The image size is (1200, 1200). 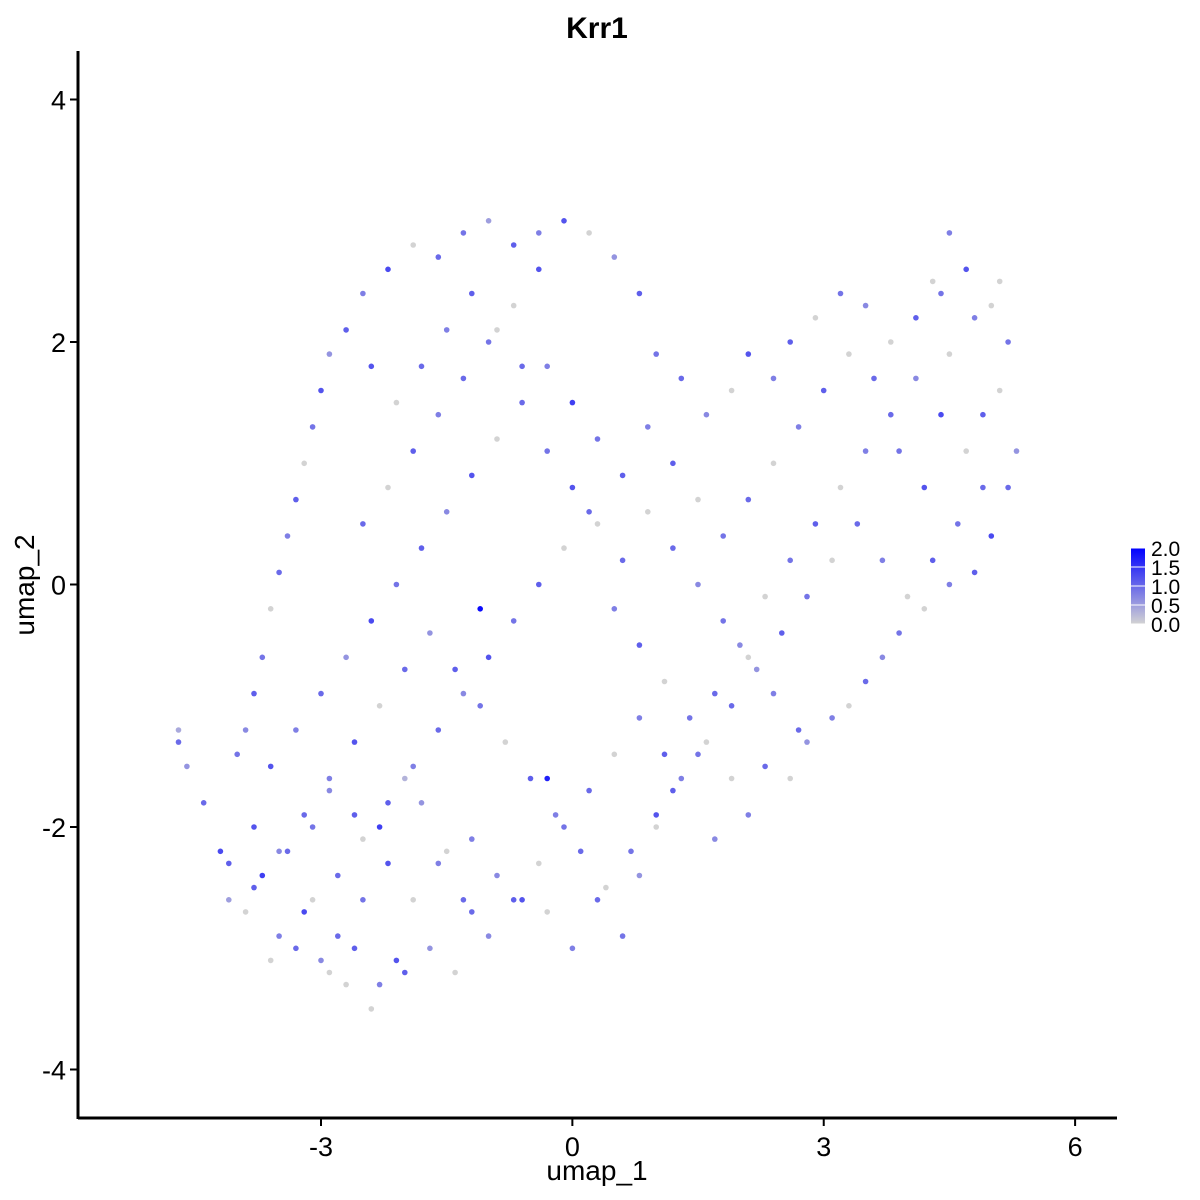 I want to click on y-tick-label: -4, so click(x=54, y=1071).